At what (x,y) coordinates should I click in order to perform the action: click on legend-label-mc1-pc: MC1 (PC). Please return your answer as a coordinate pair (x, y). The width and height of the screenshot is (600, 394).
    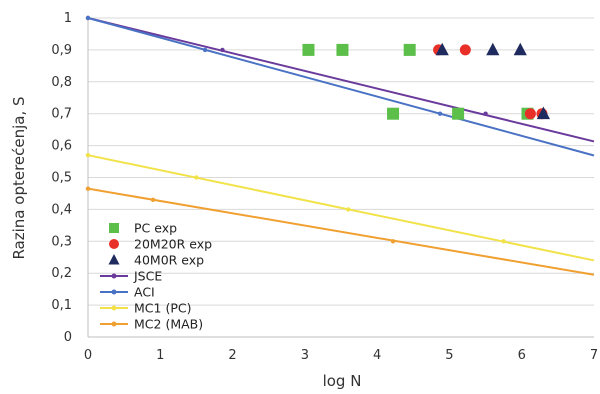
    Looking at the image, I should click on (162, 308).